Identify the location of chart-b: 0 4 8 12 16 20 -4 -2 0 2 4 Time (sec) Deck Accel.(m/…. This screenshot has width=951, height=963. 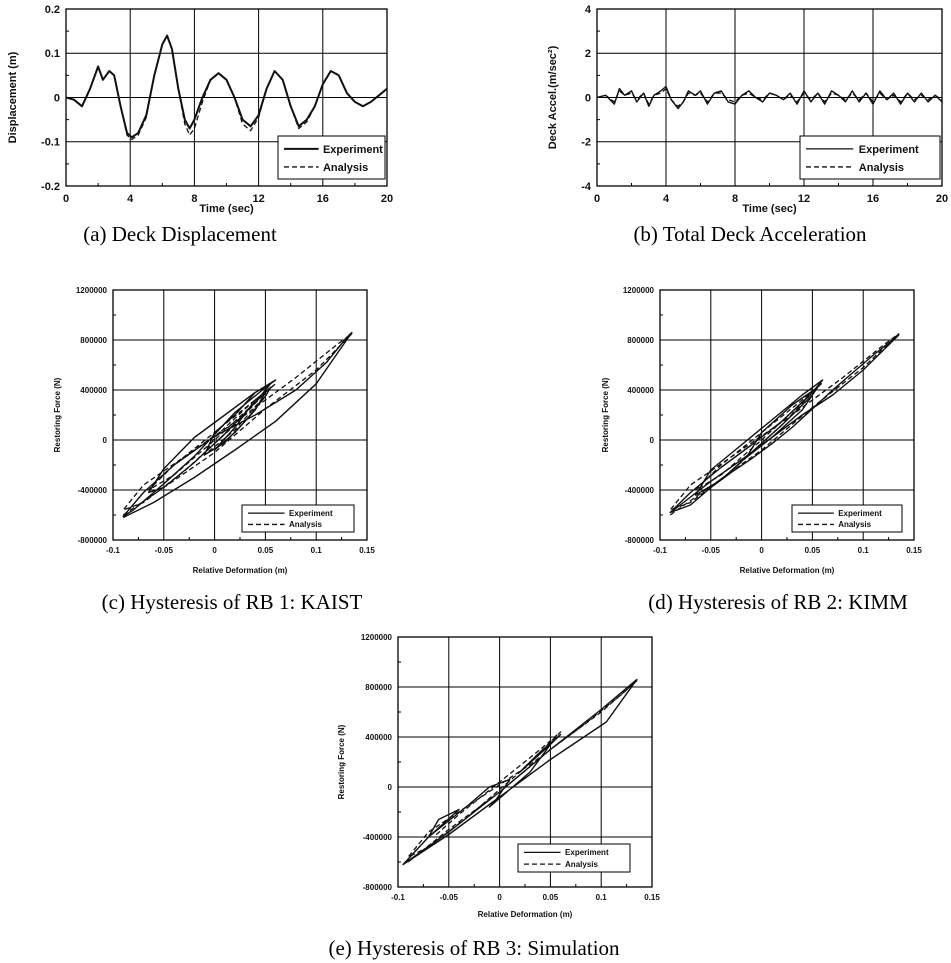
(747, 125).